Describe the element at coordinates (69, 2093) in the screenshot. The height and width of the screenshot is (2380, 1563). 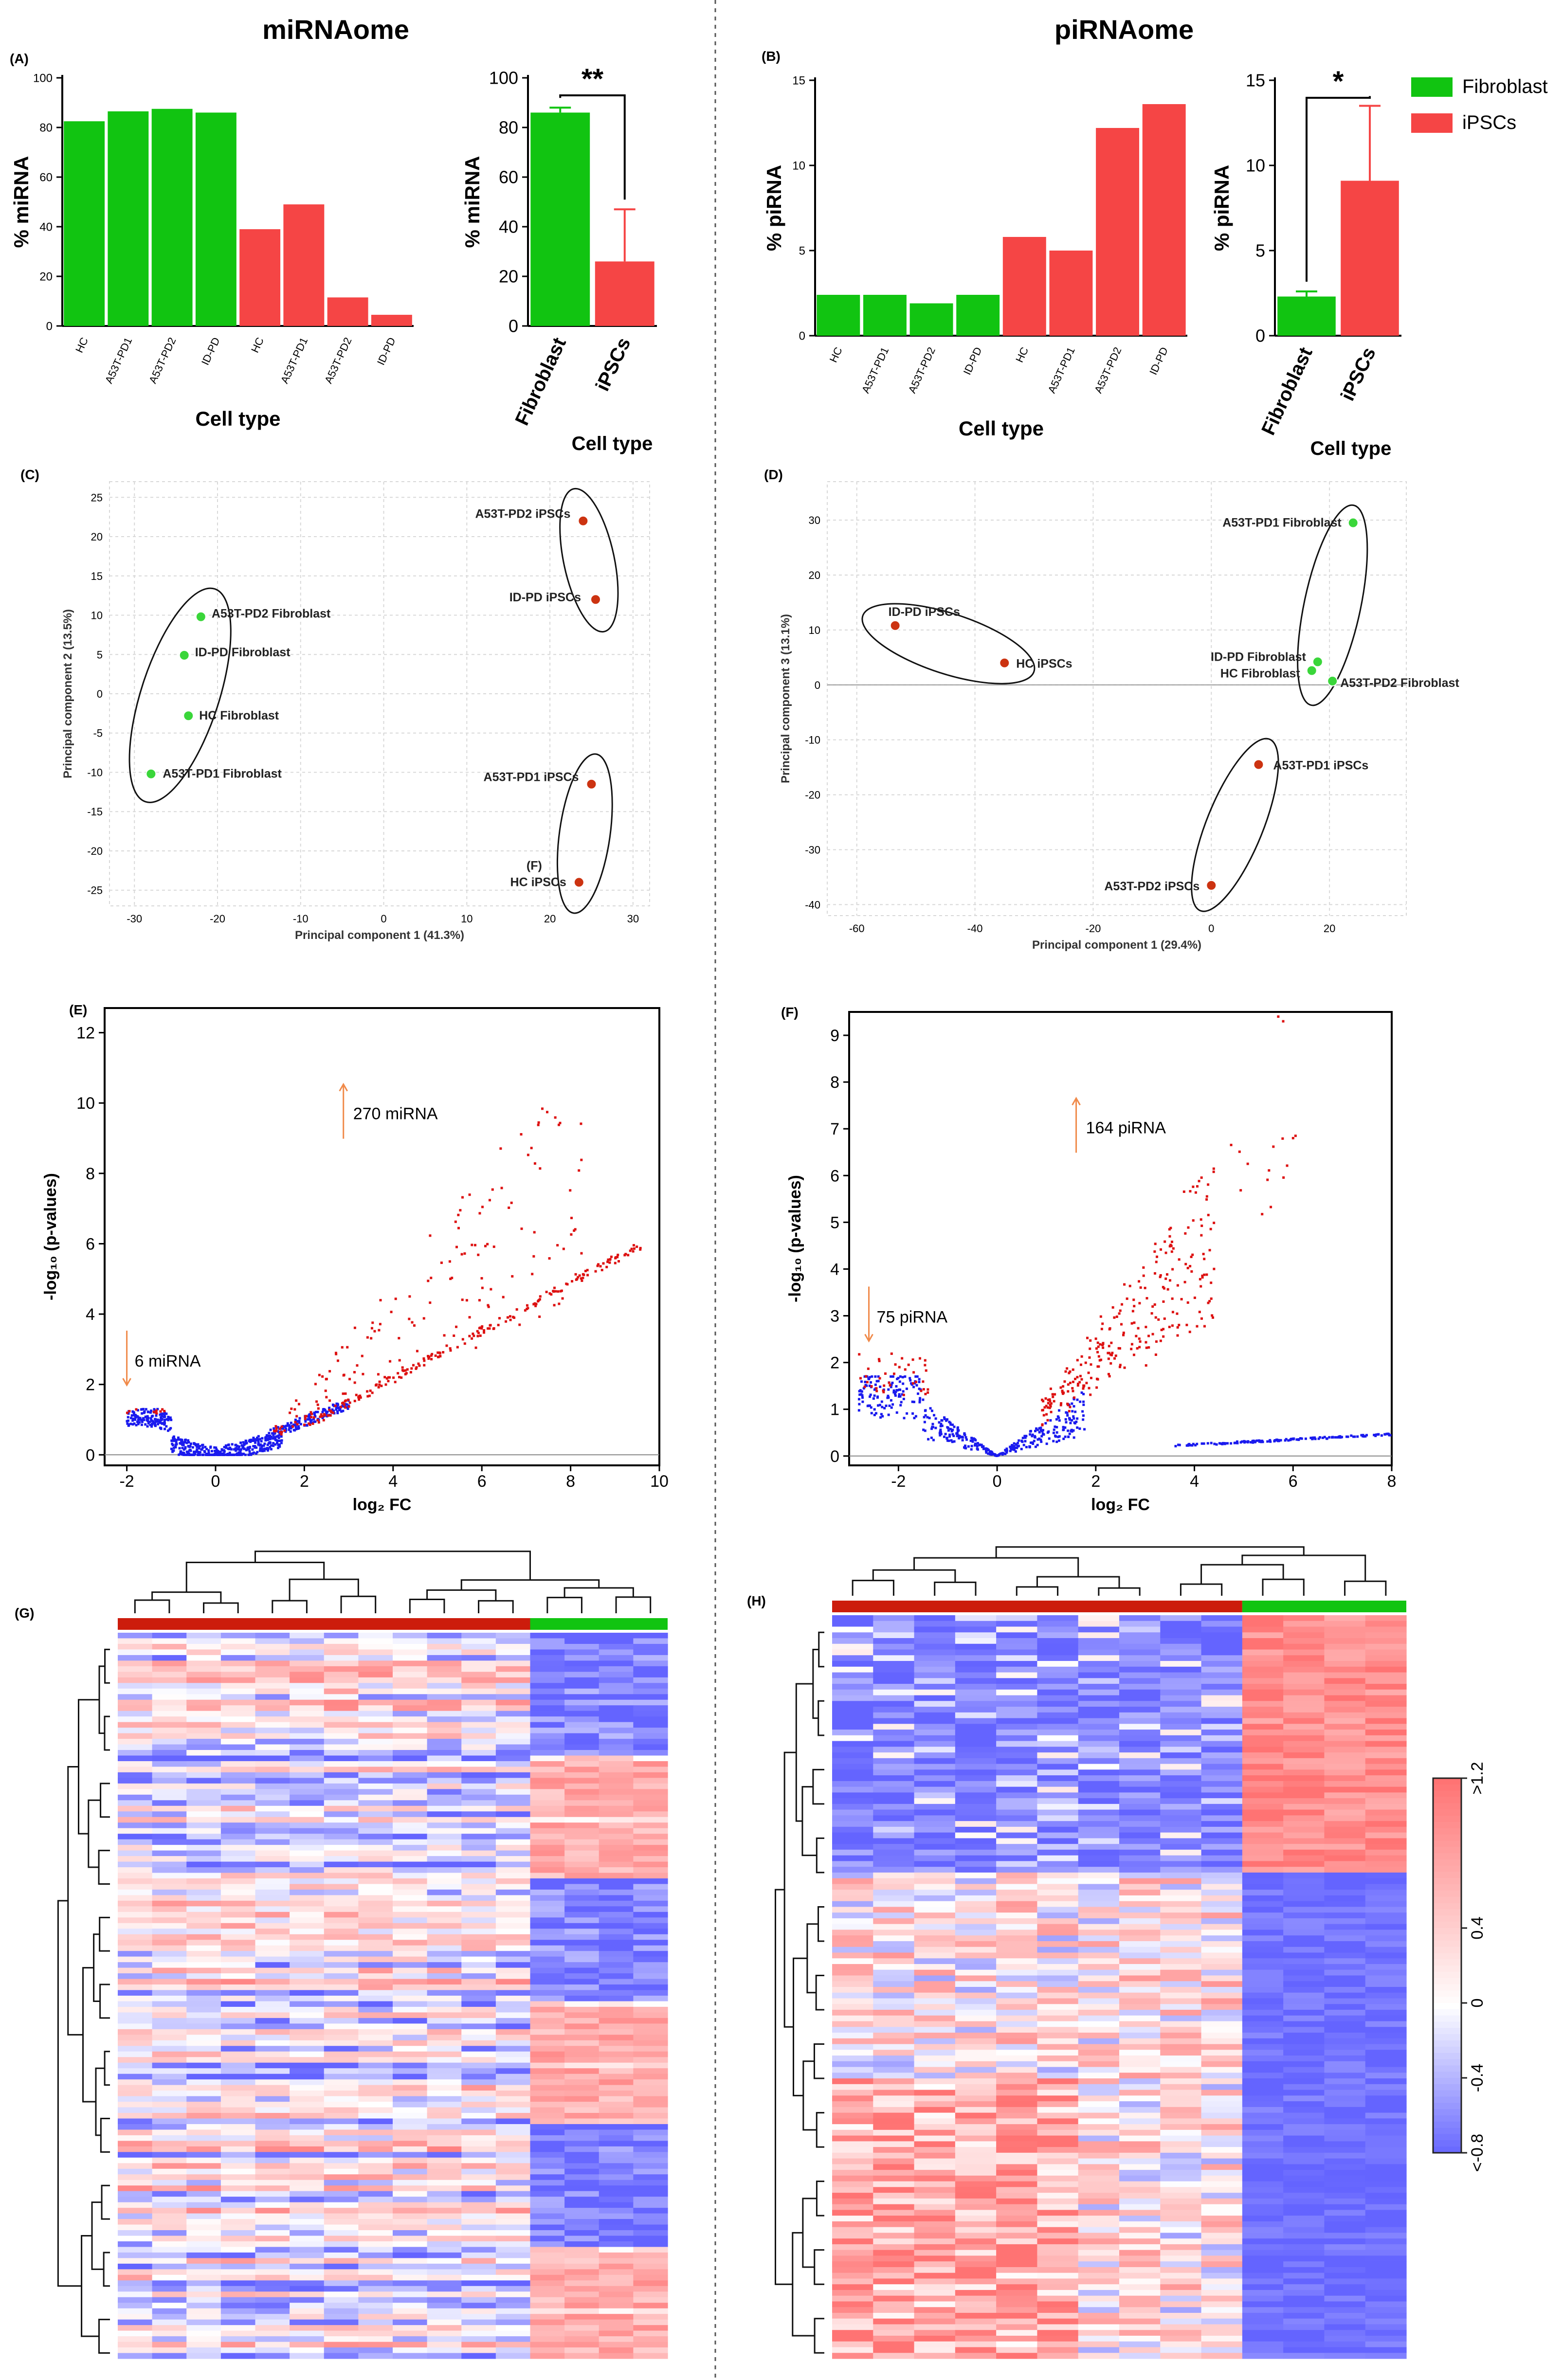
I see `dendrogram-branch` at that location.